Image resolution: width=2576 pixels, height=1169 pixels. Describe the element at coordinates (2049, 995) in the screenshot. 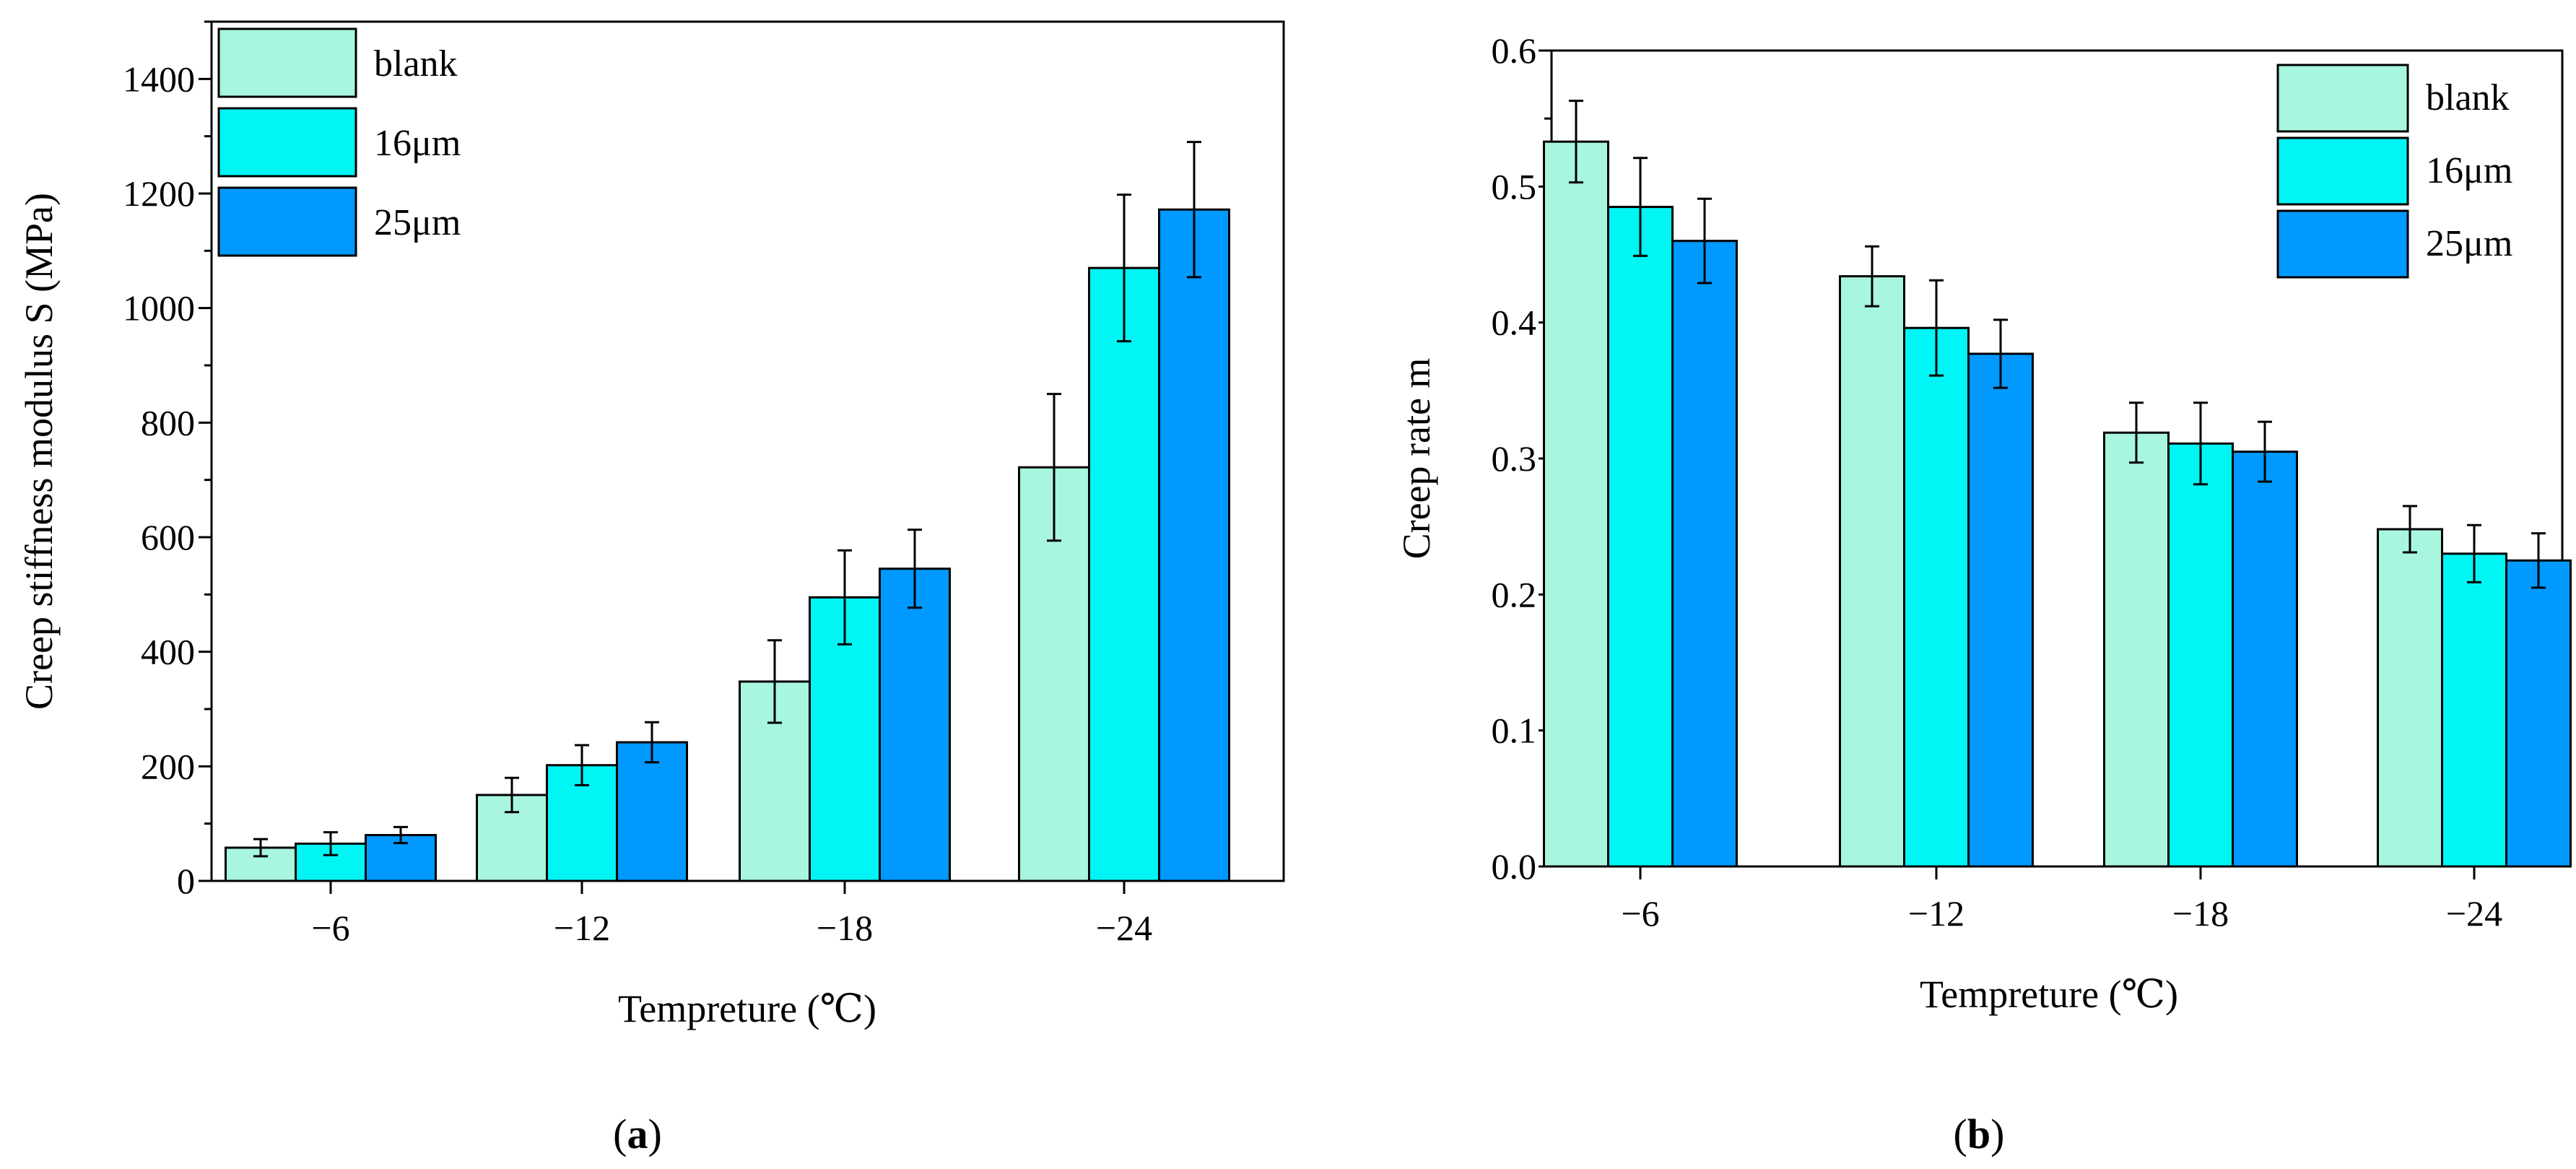

I see `x-axis-title-b: Tempreture (℃)` at that location.